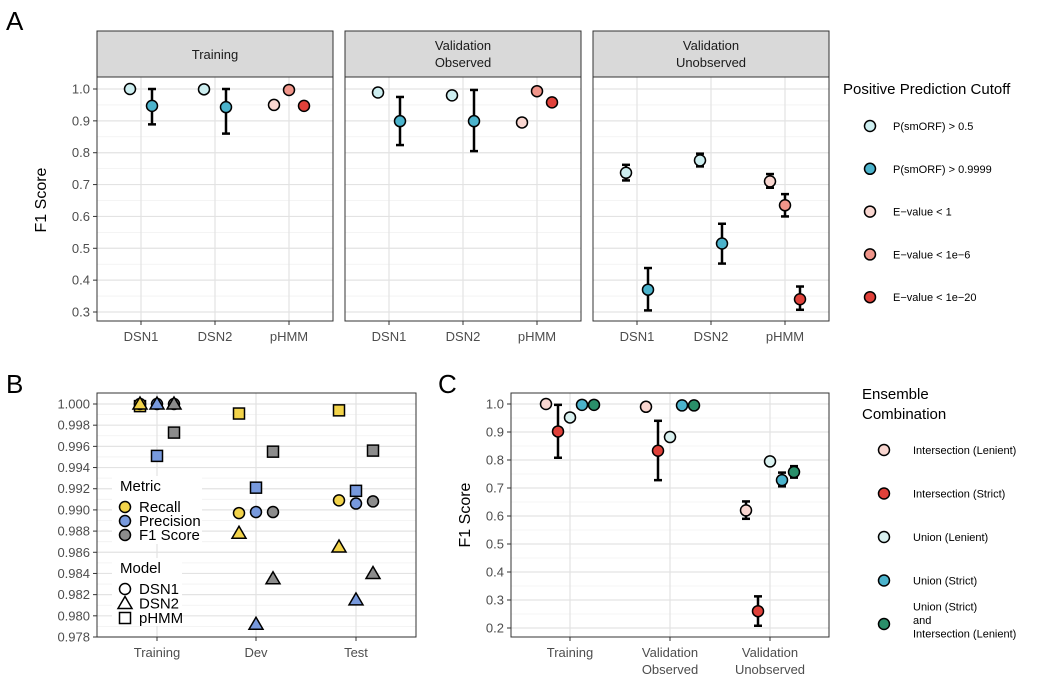 The height and width of the screenshot is (682, 1050). What do you see at coordinates (770, 669) in the screenshot?
I see `x-tick-label: Unobserved` at bounding box center [770, 669].